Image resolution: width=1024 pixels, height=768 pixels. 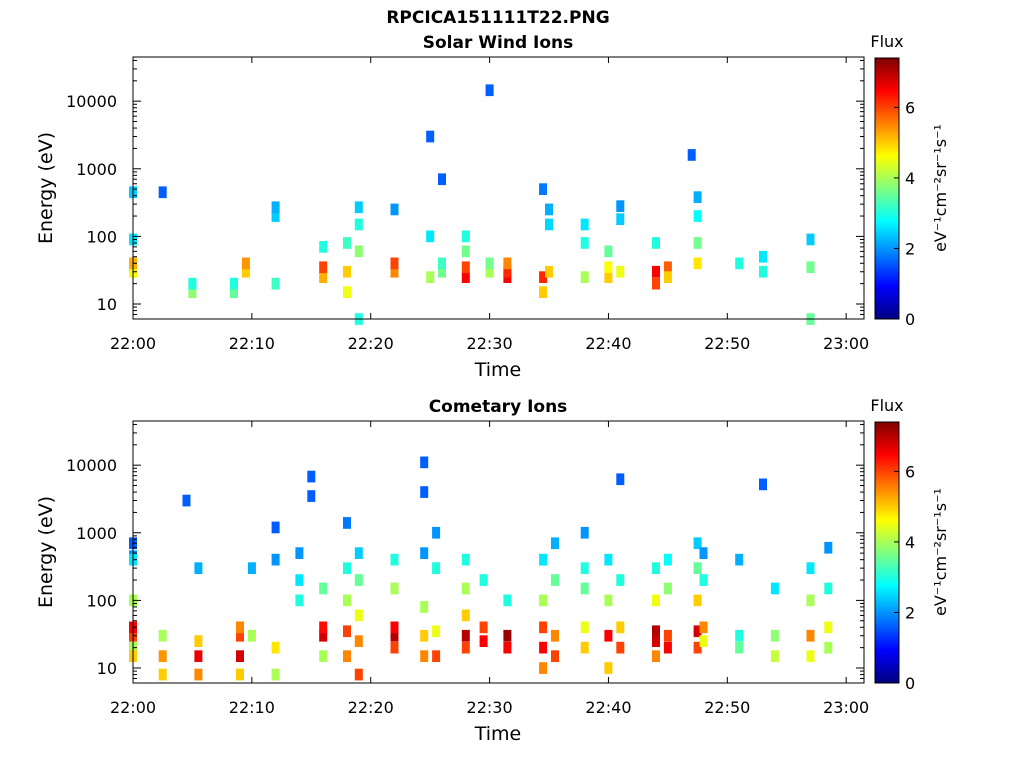 I want to click on x-tick-label: 22:40, so click(x=608, y=707).